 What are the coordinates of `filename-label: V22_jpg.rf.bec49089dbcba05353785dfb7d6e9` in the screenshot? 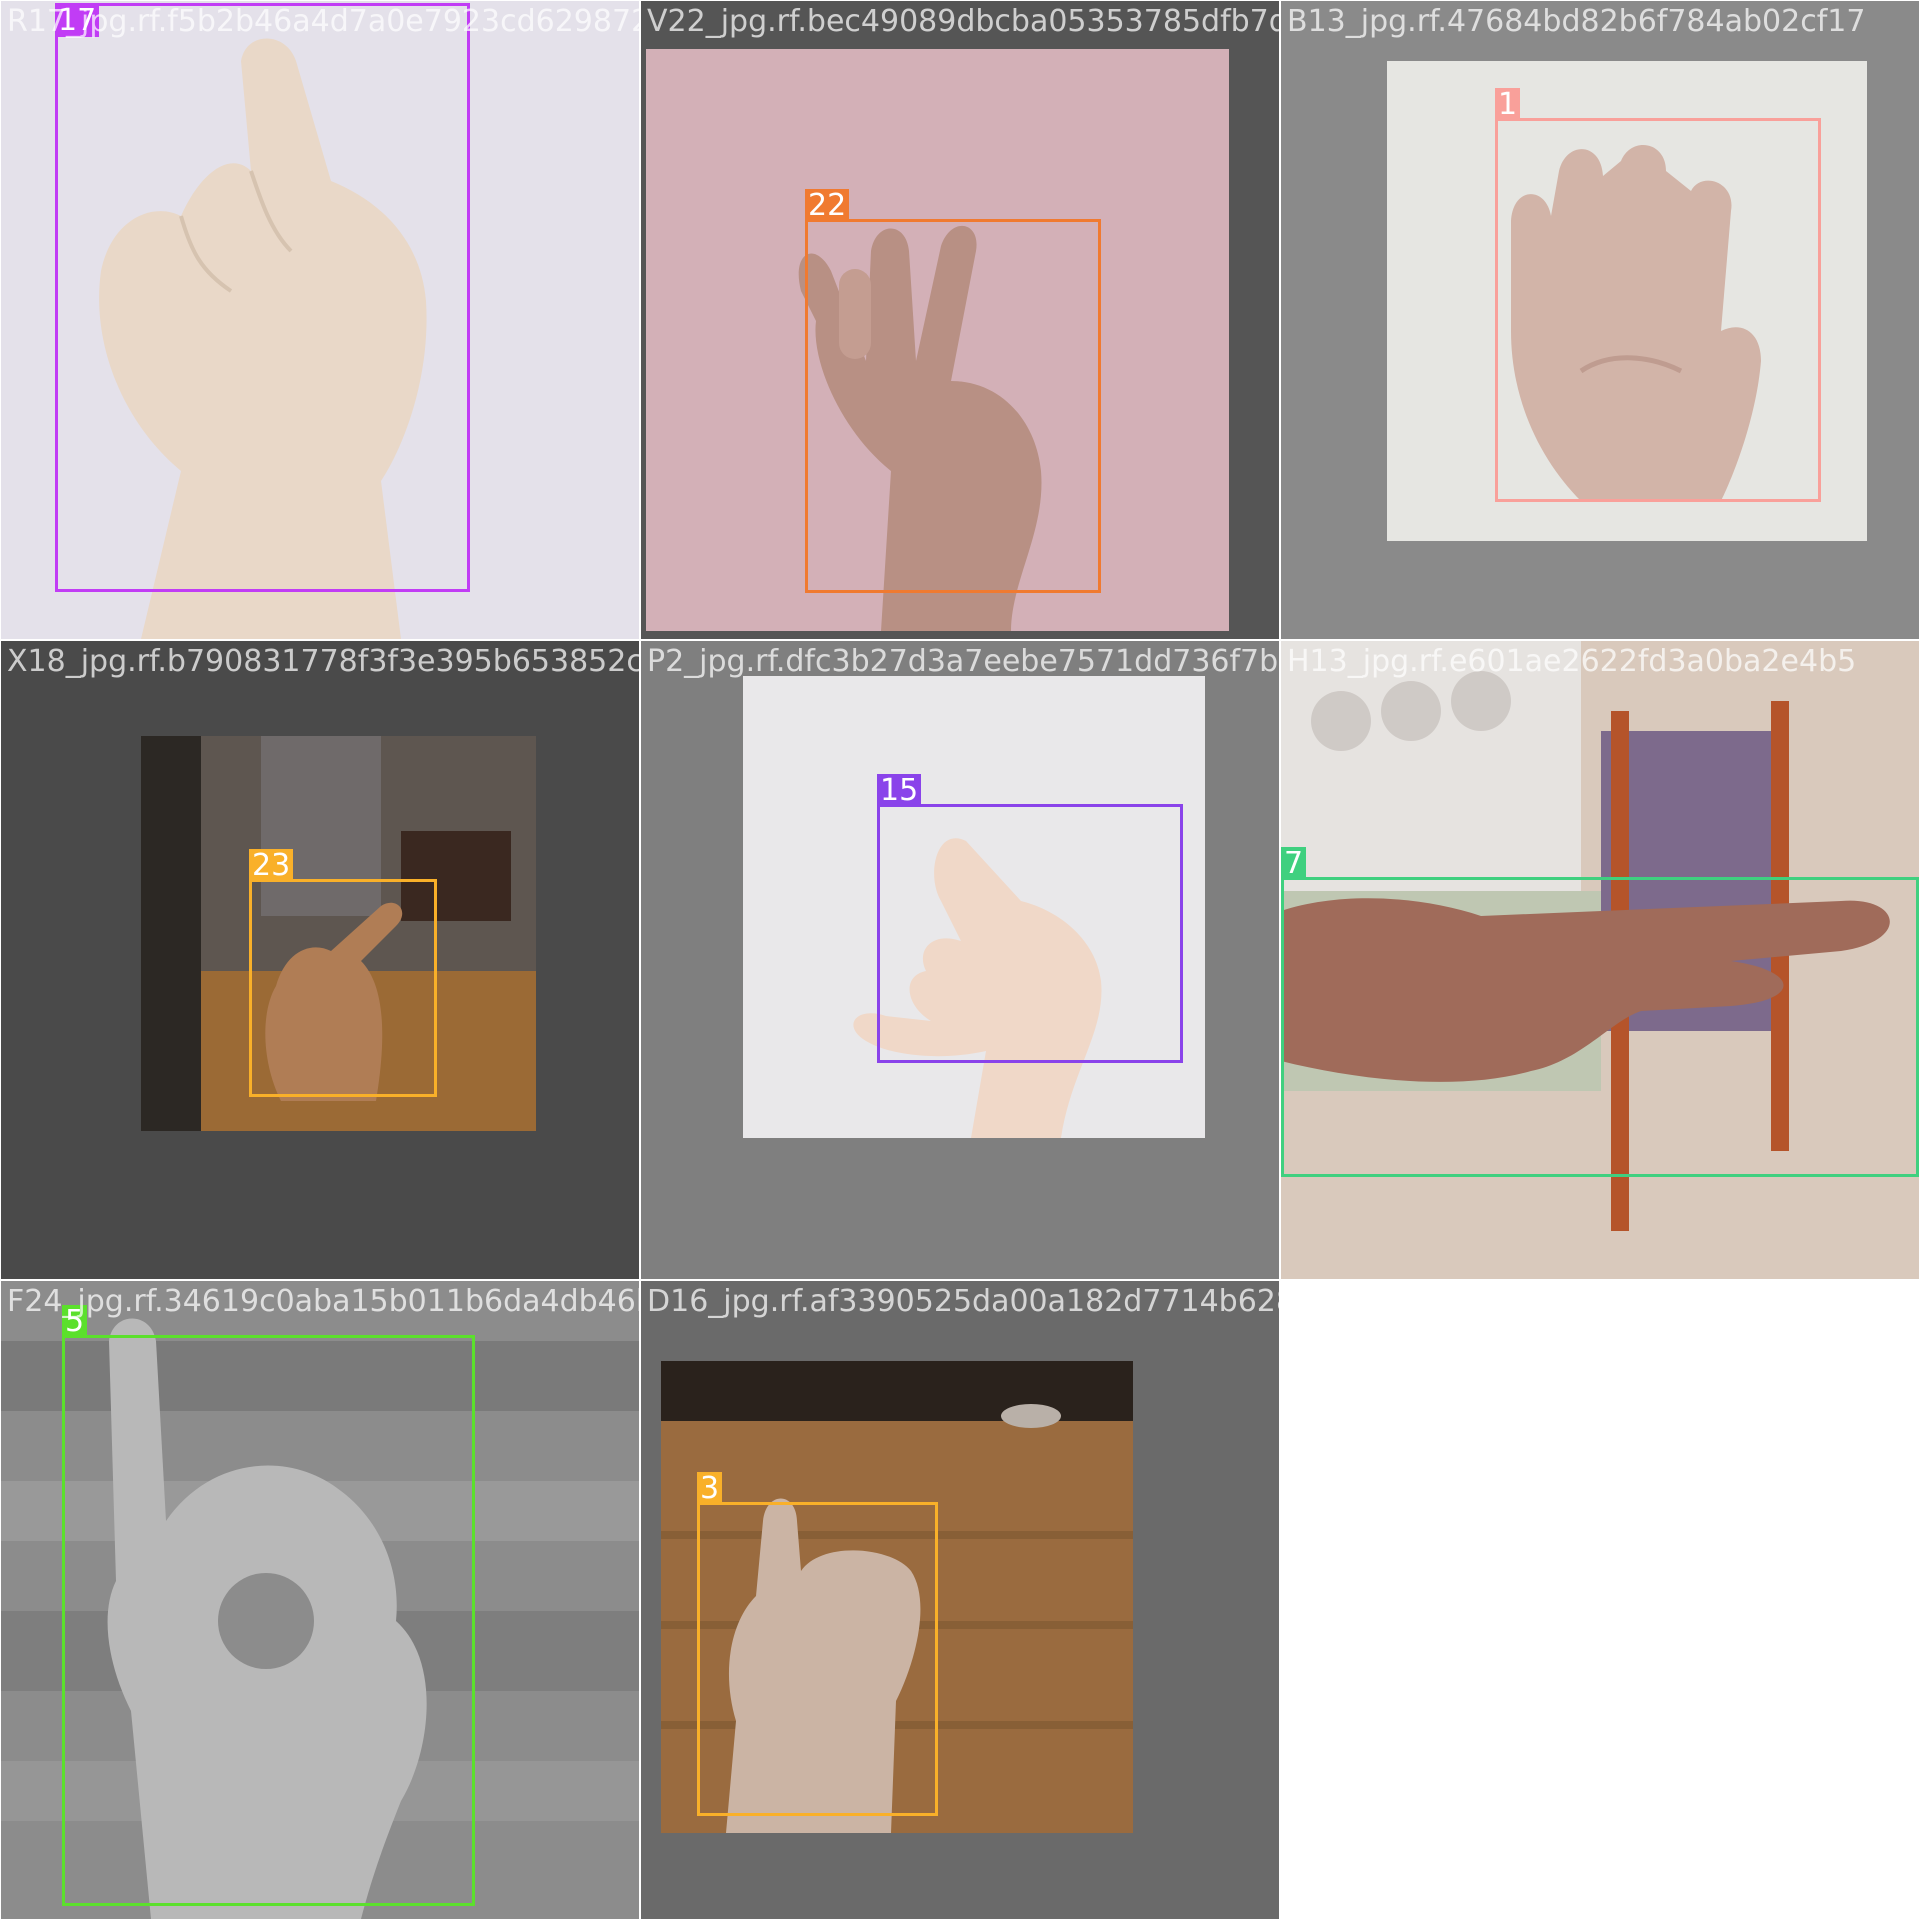 It's located at (963, 21).